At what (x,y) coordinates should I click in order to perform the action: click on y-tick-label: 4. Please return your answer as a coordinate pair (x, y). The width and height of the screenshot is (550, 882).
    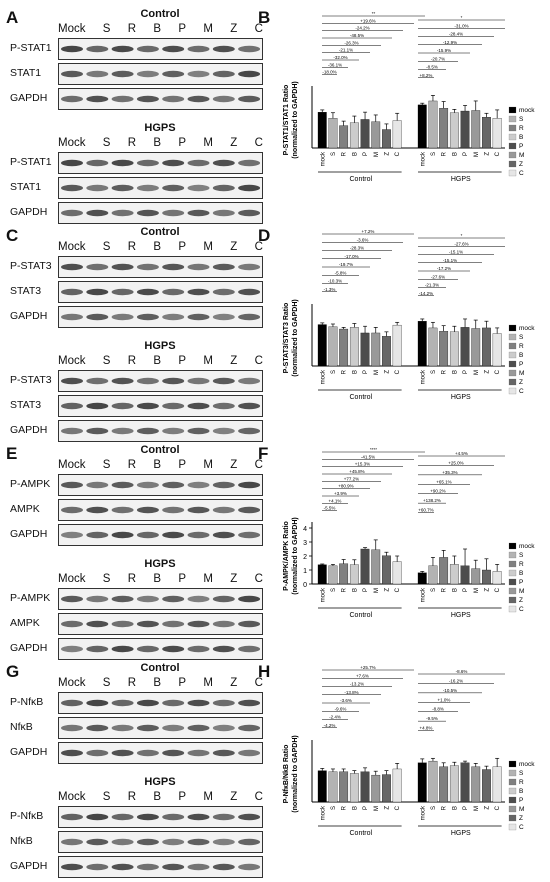
    Looking at the image, I should click on (305, 529).